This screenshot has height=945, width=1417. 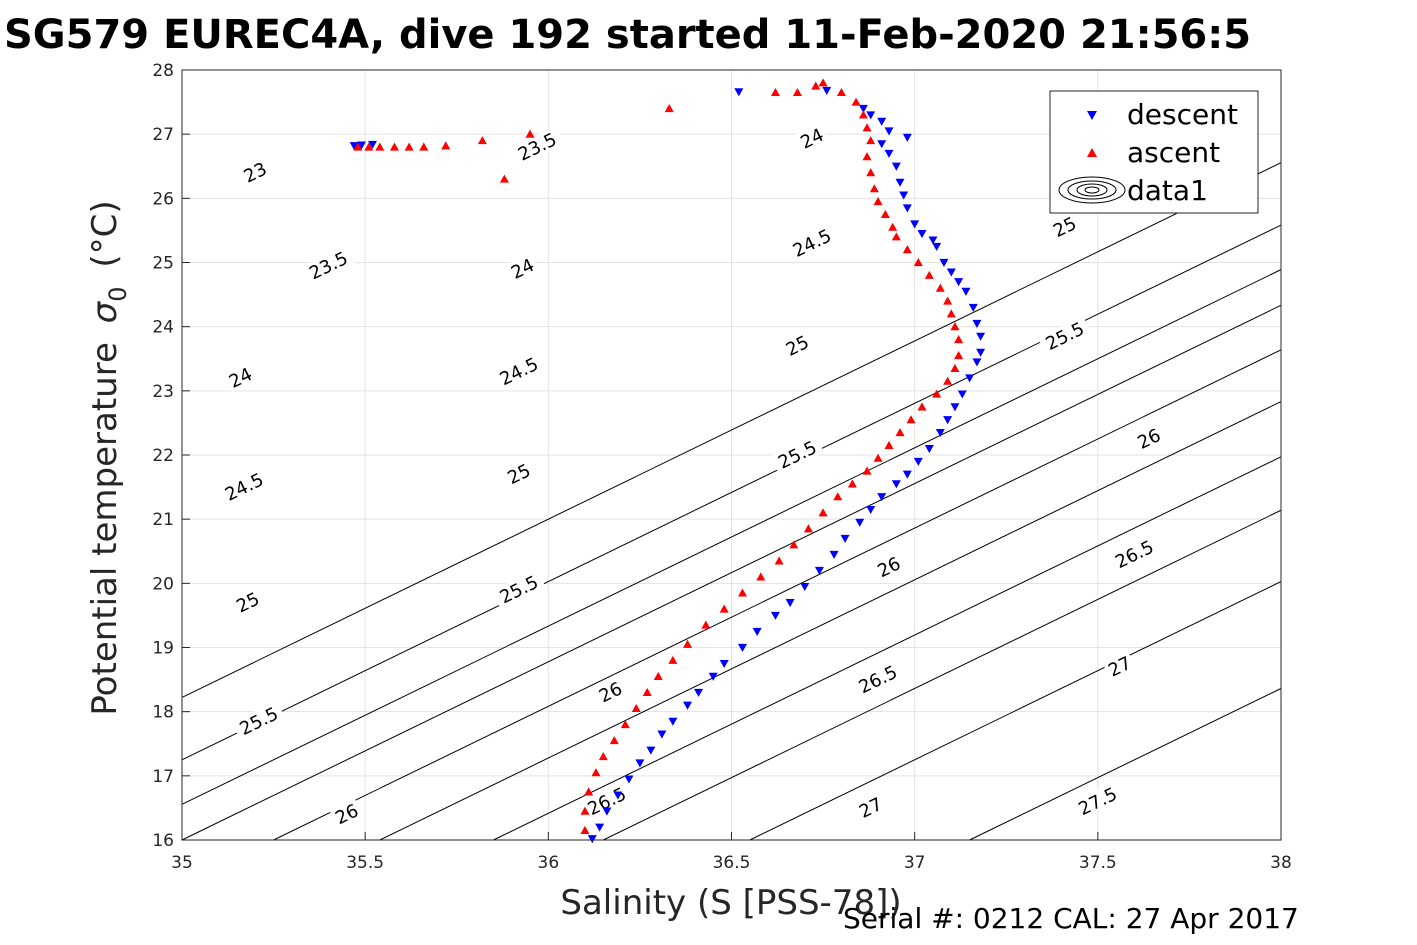 I want to click on x-tick-label: 38, so click(x=1281, y=863).